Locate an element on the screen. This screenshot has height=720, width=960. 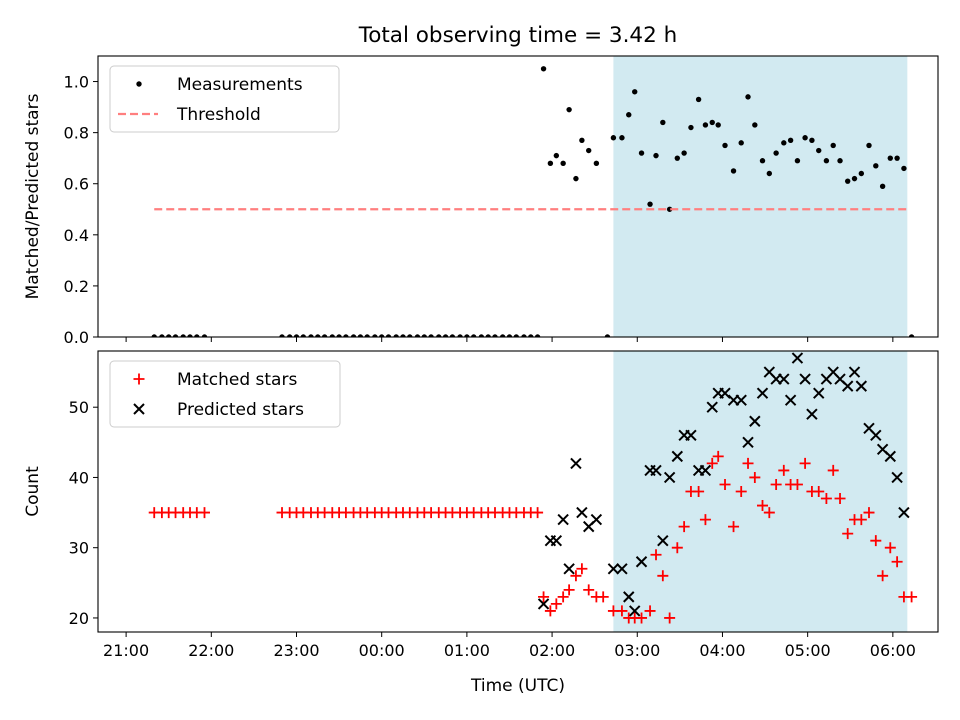
legend-measurement-swatch is located at coordinates (139, 84).